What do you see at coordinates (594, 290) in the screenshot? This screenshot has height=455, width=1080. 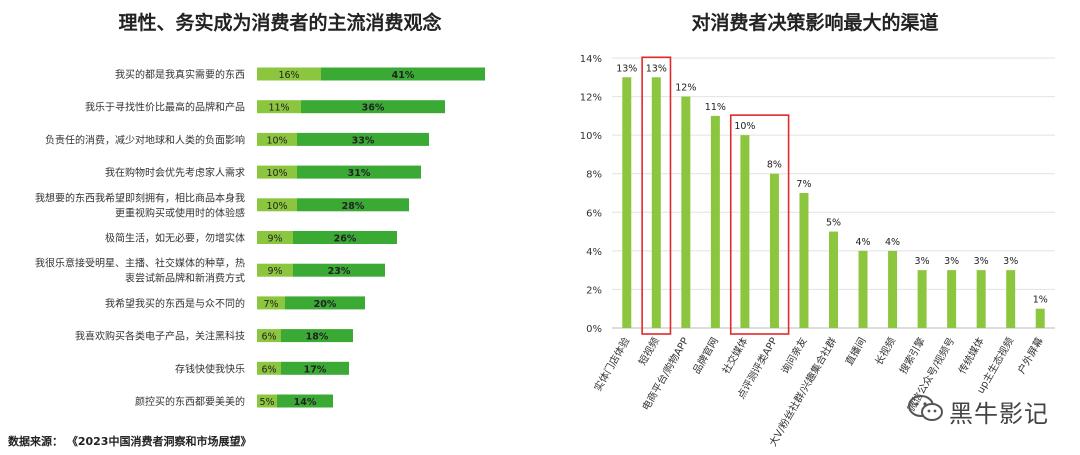 I see `y-tick-label: 2%` at bounding box center [594, 290].